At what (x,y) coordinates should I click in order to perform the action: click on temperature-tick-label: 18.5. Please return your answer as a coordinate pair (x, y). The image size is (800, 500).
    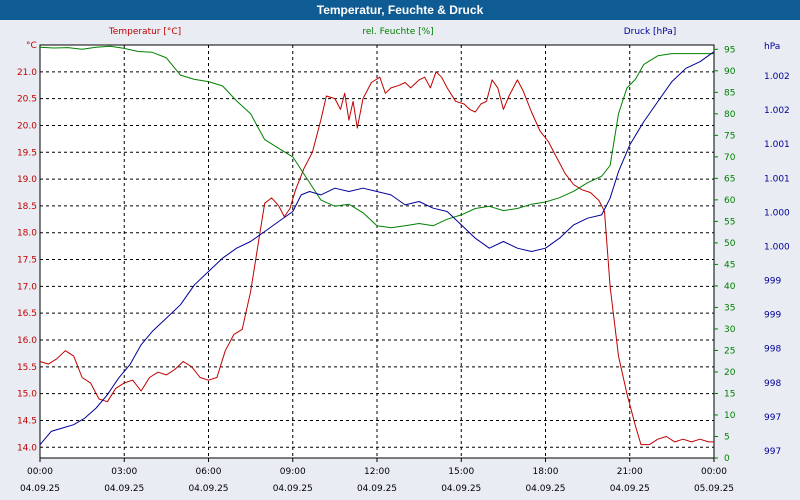
    Looking at the image, I should click on (27, 207).